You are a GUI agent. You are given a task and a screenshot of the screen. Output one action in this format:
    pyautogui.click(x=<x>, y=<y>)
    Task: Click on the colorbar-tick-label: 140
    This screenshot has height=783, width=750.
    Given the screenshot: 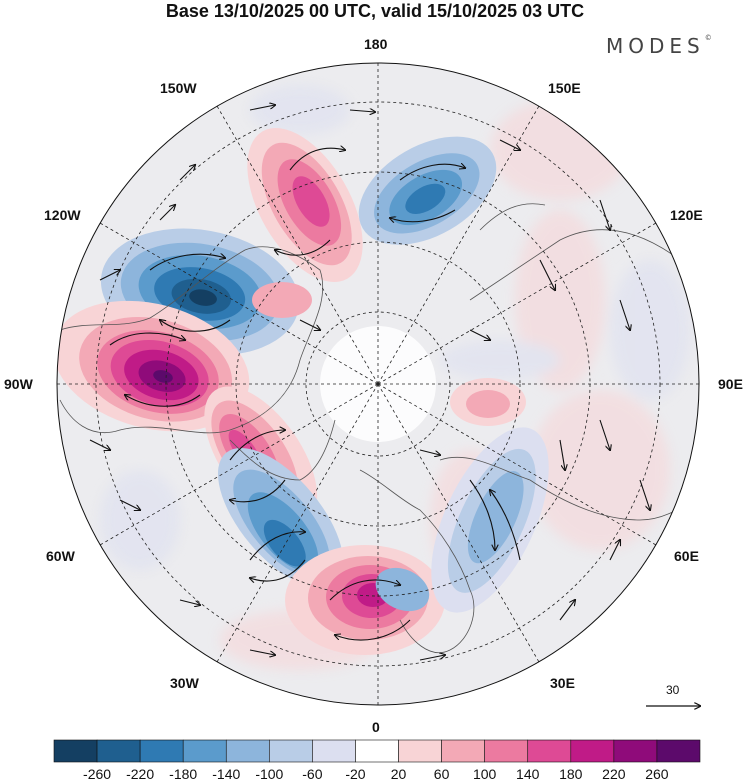 What is the action you would take?
    pyautogui.click(x=528, y=774)
    